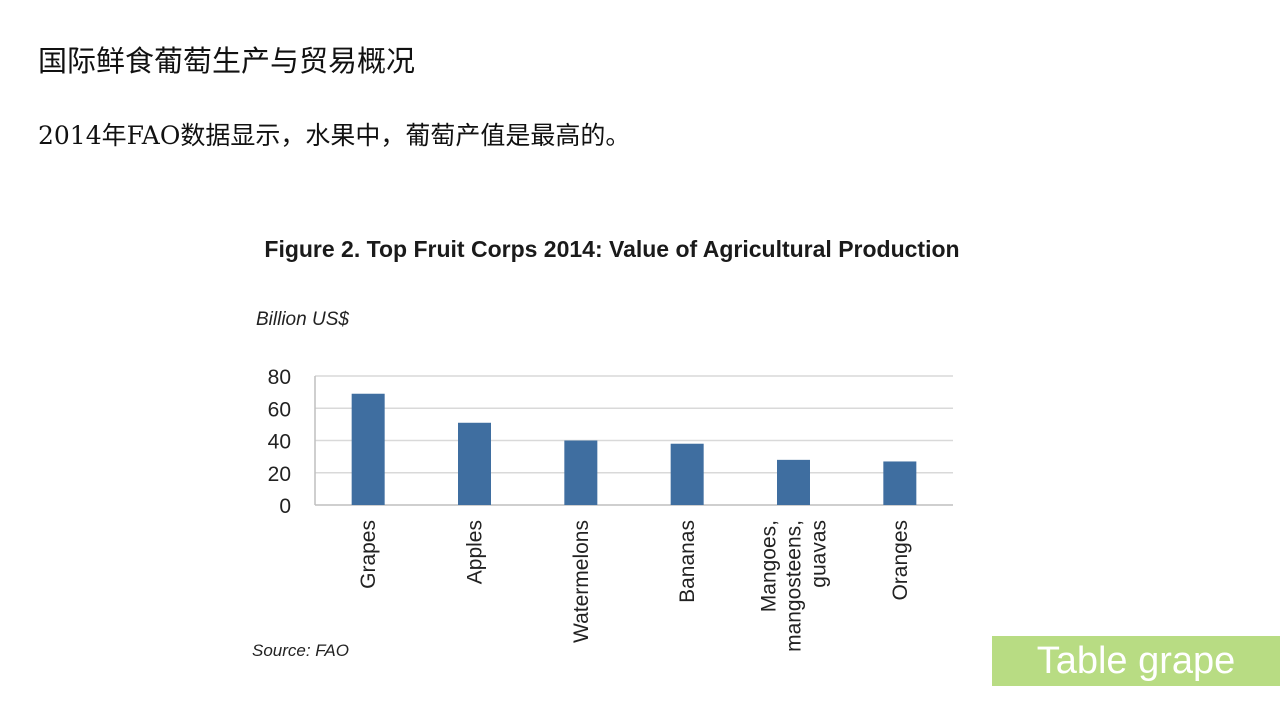 Image resolution: width=1280 pixels, height=720 pixels. I want to click on y-tick-label: 40, so click(279, 442).